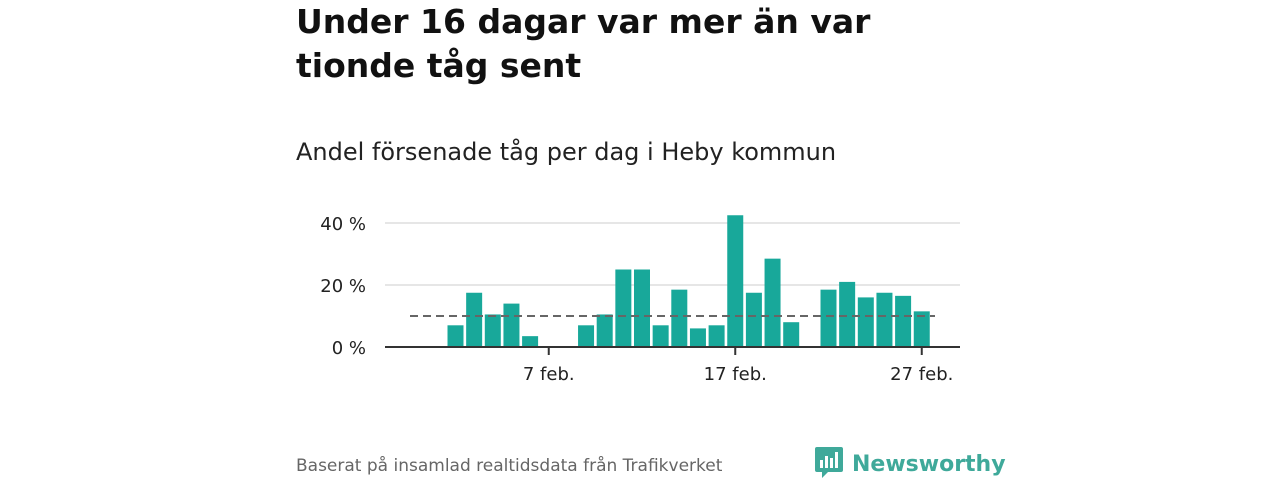 Image resolution: width=1280 pixels, height=483 pixels. What do you see at coordinates (829, 464) in the screenshot?
I see `newsworthy-logo-icon` at bounding box center [829, 464].